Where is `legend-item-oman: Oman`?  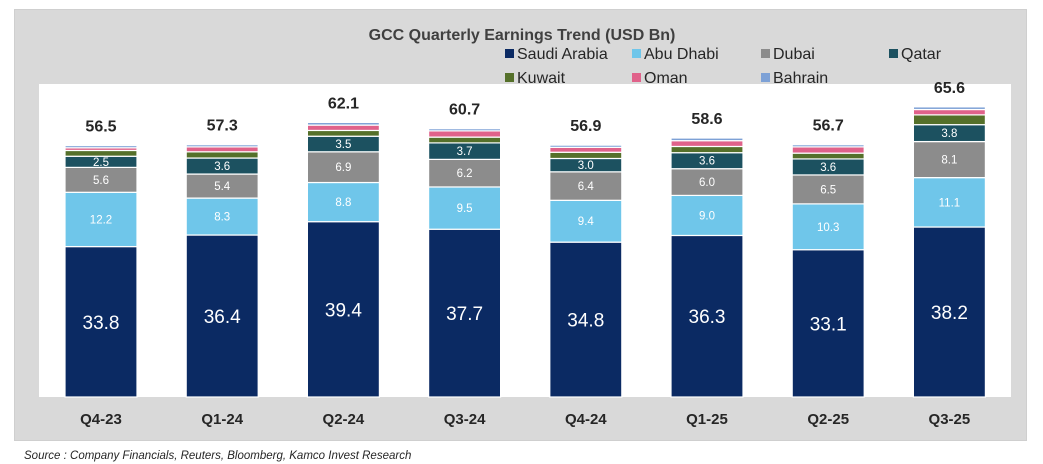
legend-item-oman: Oman is located at coordinates (660, 78).